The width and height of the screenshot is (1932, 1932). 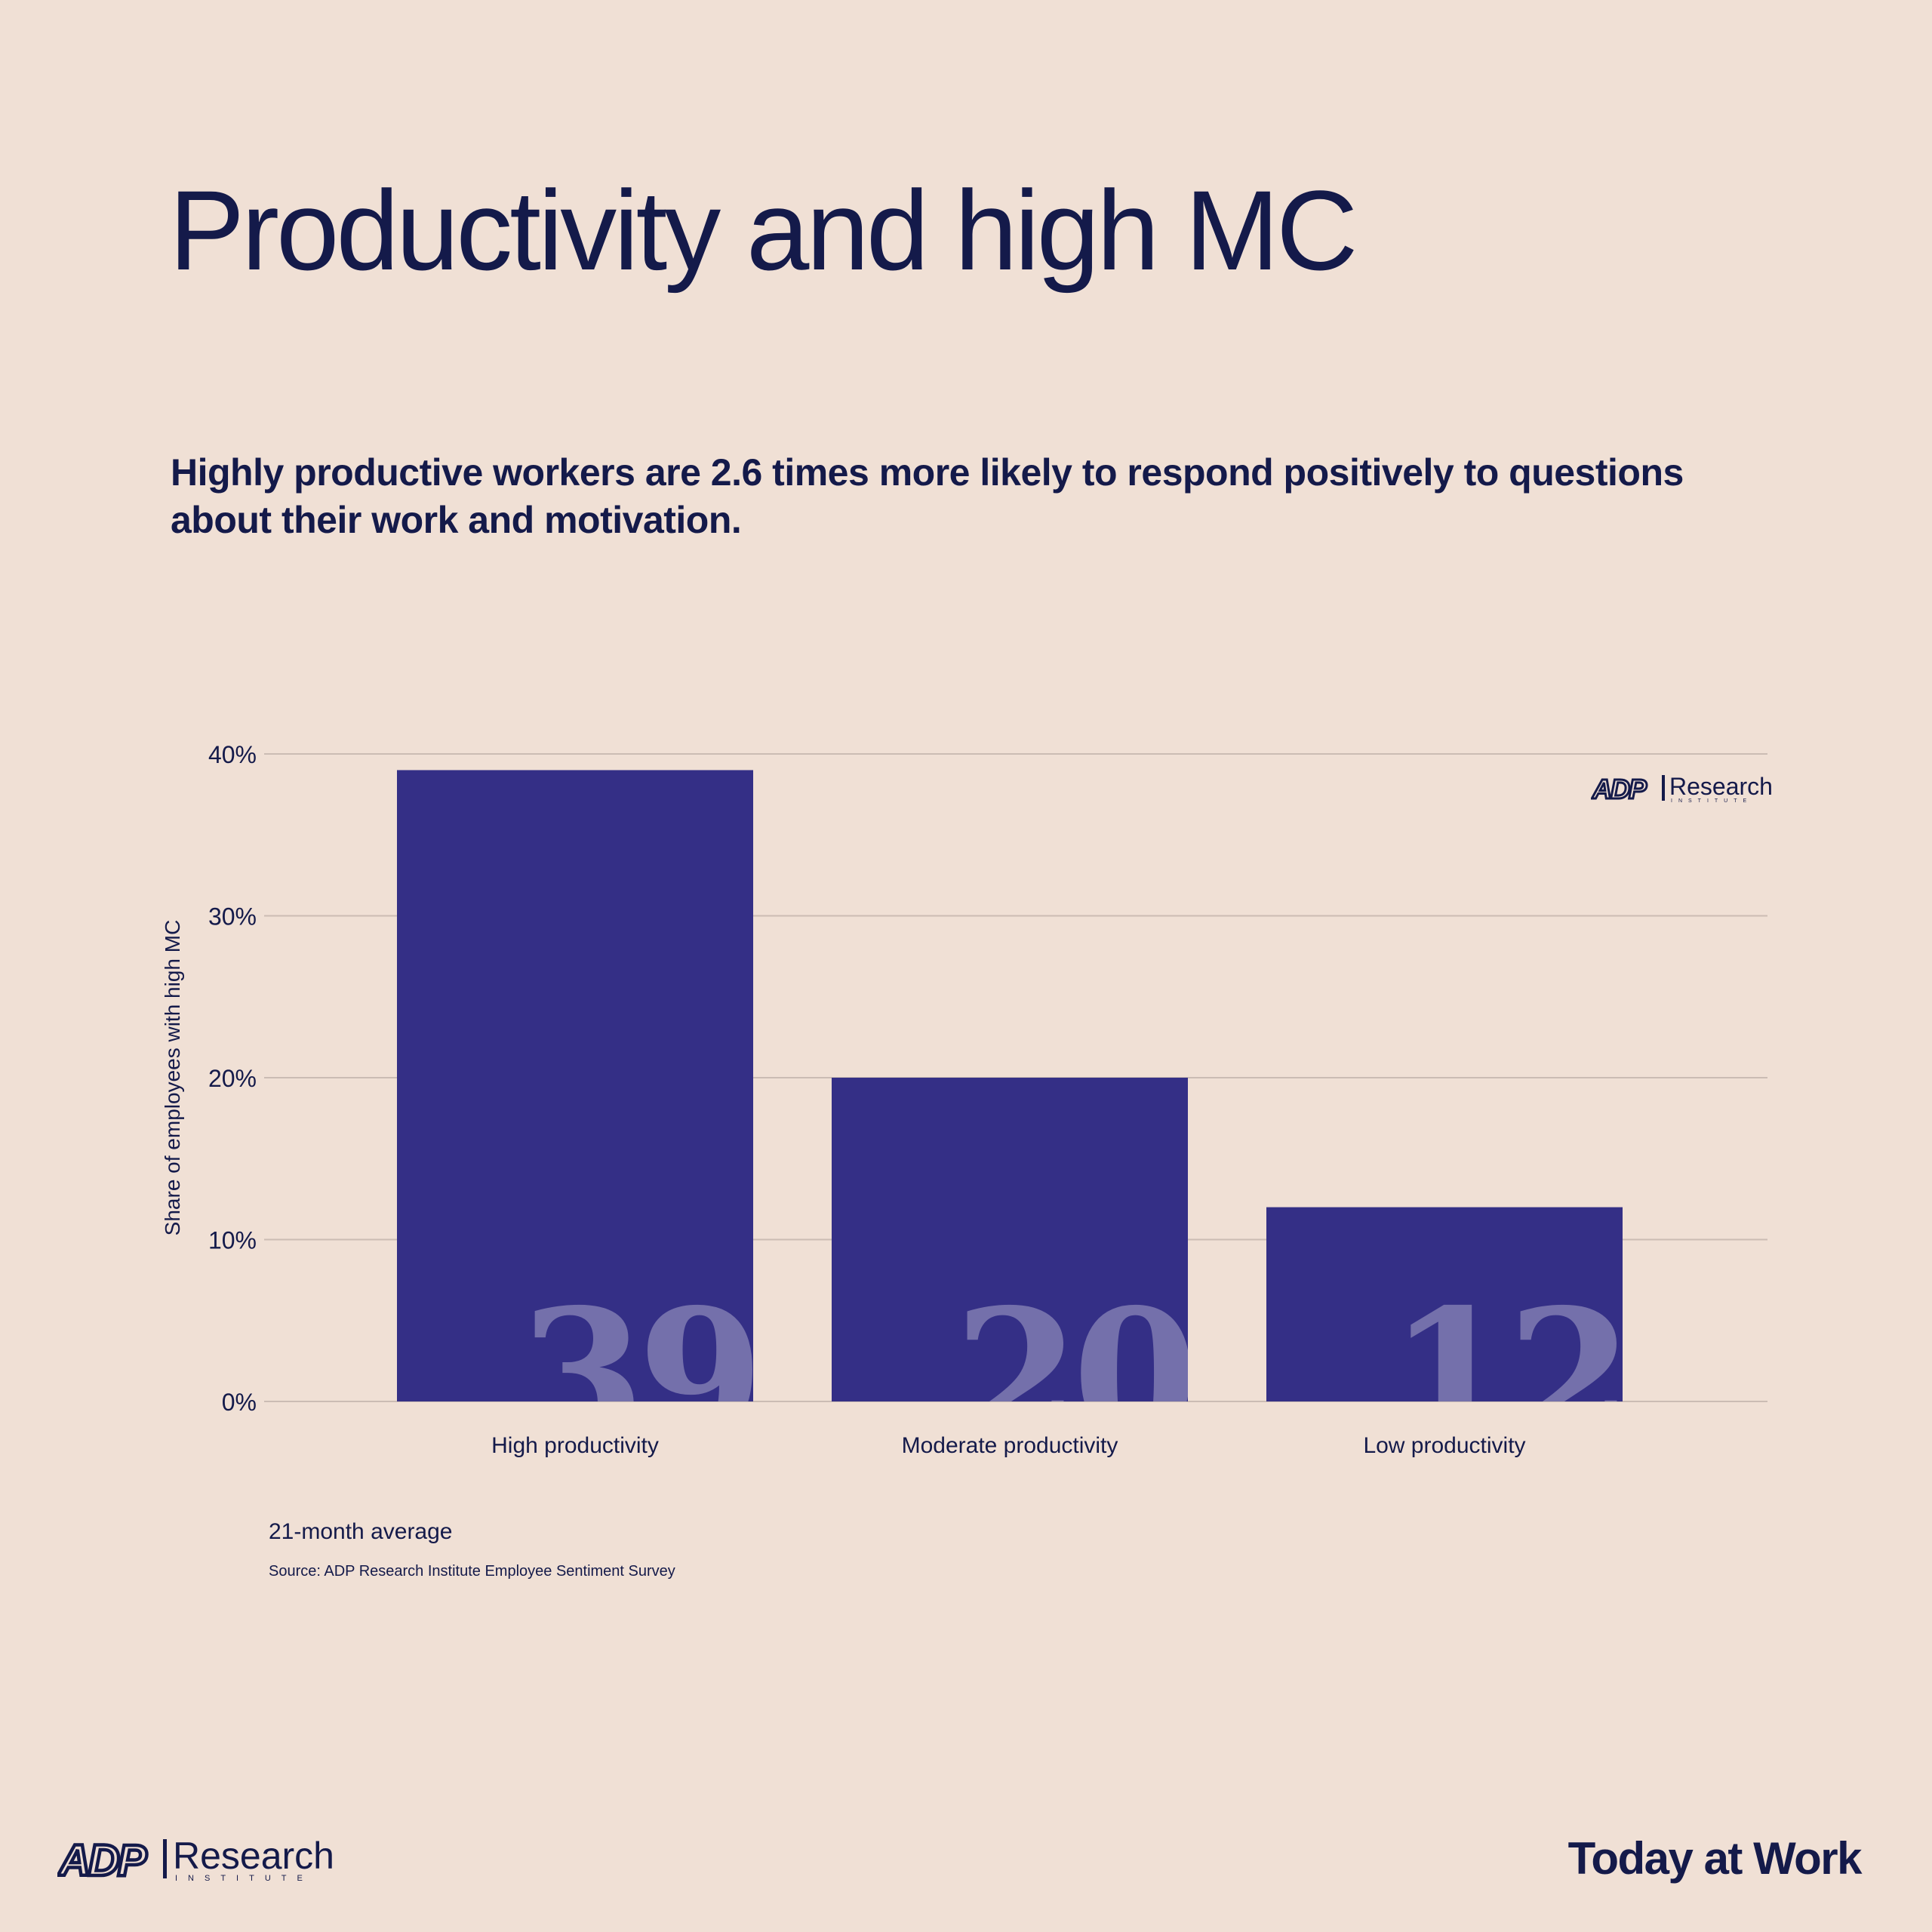 I want to click on chart-logo-mark: ADP, so click(x=1619, y=788).